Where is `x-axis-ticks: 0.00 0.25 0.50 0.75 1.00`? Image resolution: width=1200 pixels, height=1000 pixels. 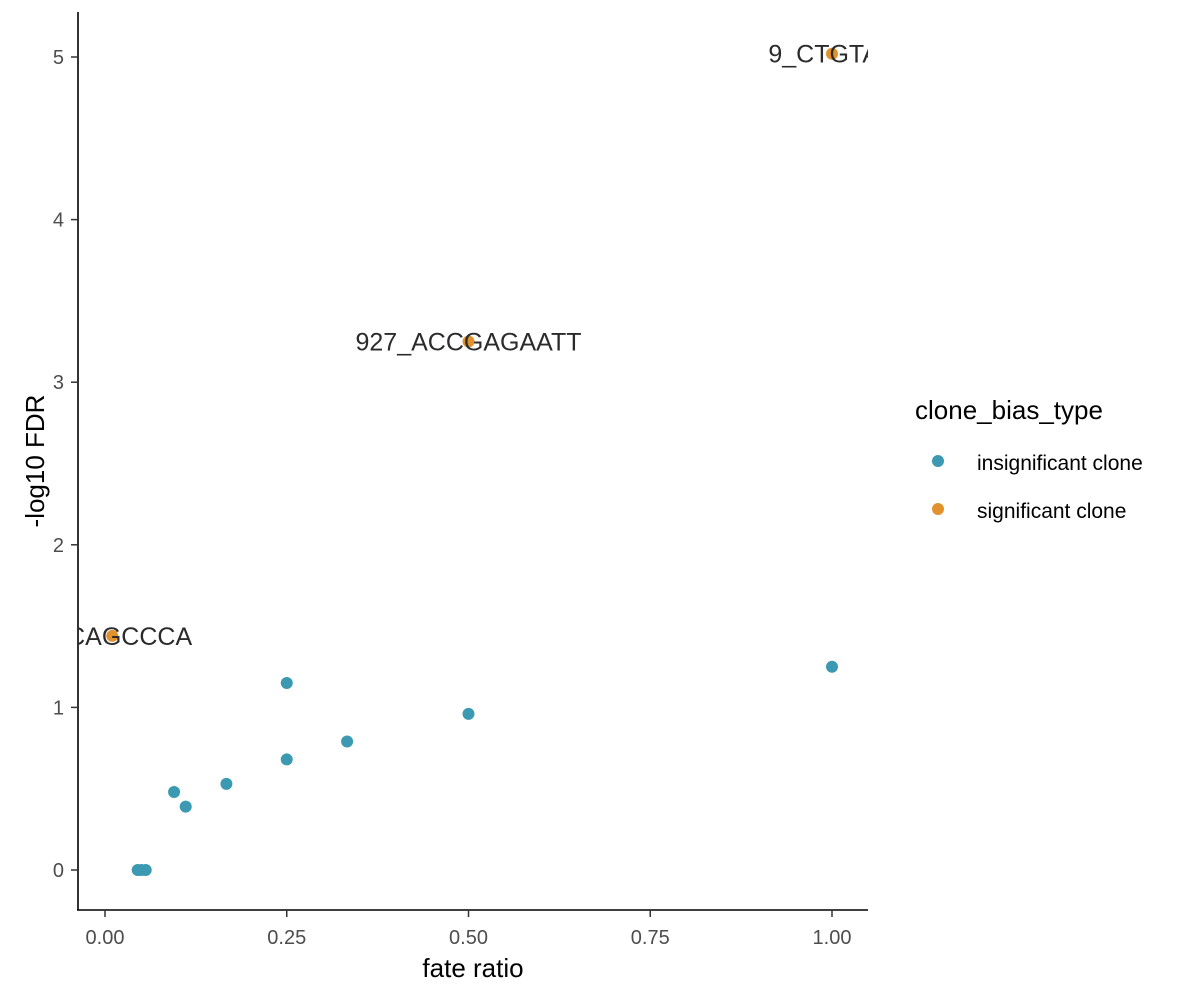 x-axis-ticks: 0.00 0.25 0.50 0.75 1.00 is located at coordinates (469, 929).